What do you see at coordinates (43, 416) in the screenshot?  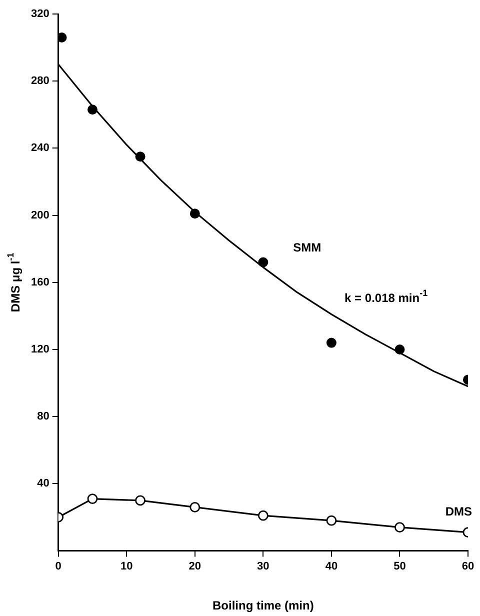 I see `y-tick-label: 80` at bounding box center [43, 416].